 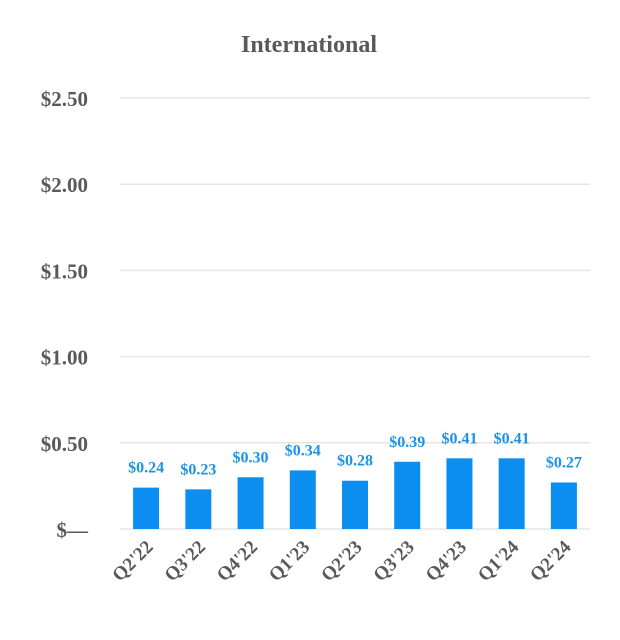 What do you see at coordinates (446, 561) in the screenshot?
I see `x-tick-label: Q4'23` at bounding box center [446, 561].